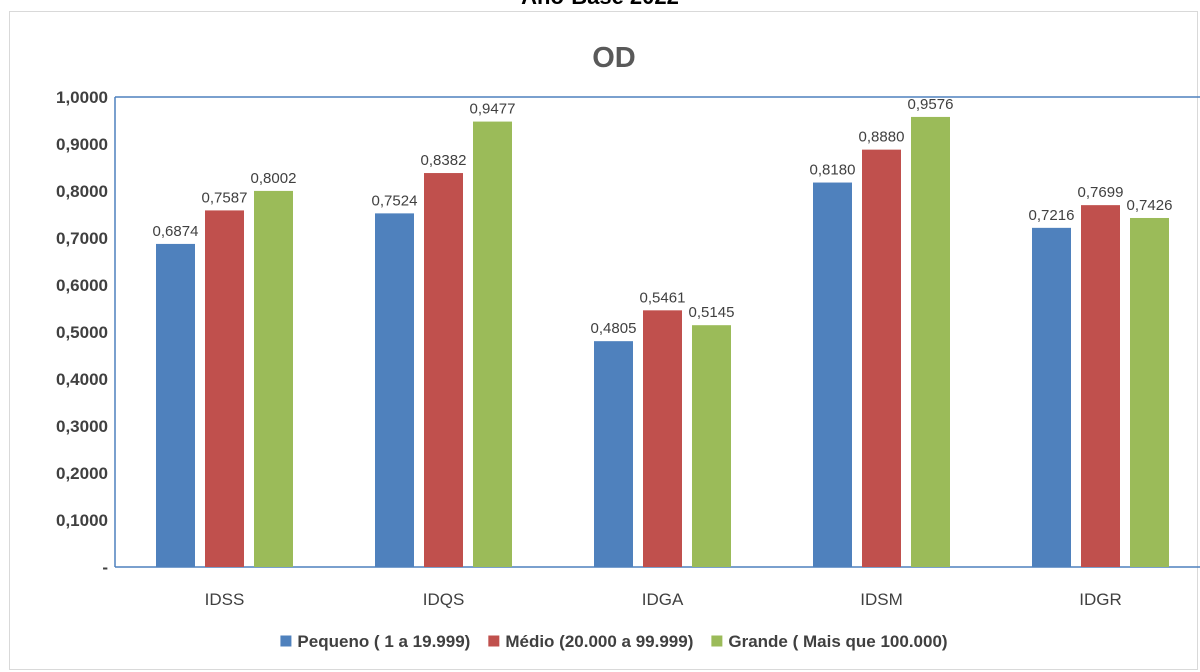  I want to click on data-label: 0,7587, so click(225, 197).